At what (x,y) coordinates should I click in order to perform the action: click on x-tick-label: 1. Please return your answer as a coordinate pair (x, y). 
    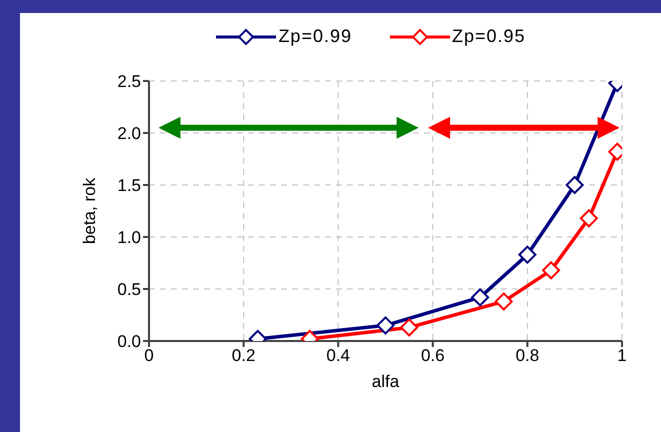
    Looking at the image, I should click on (622, 356).